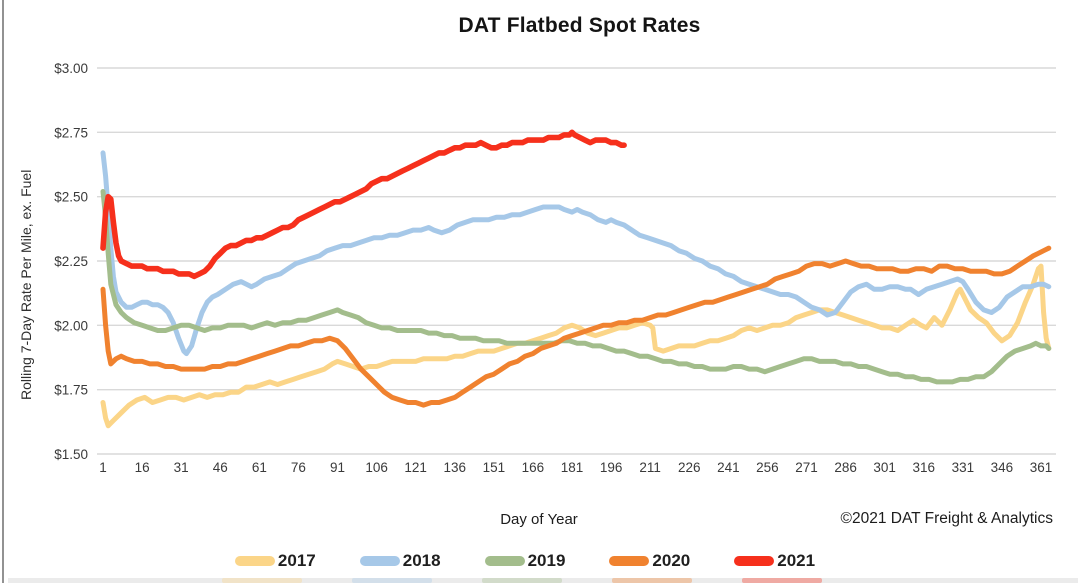  I want to click on x-tick-label: 301, so click(884, 467).